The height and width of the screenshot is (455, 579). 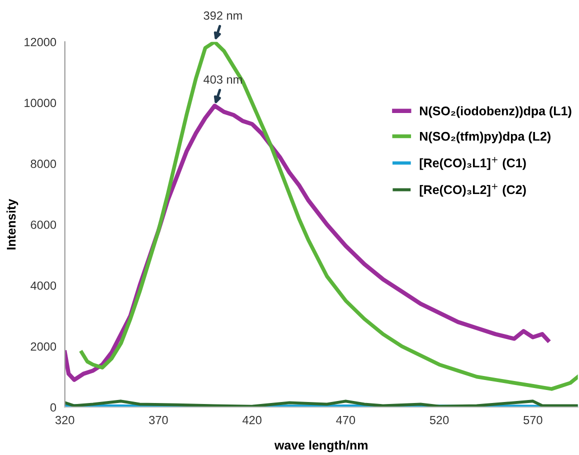 What do you see at coordinates (485, 138) in the screenshot?
I see `legend-label: N(SO₂(tfm)py)dpa (L2)` at bounding box center [485, 138].